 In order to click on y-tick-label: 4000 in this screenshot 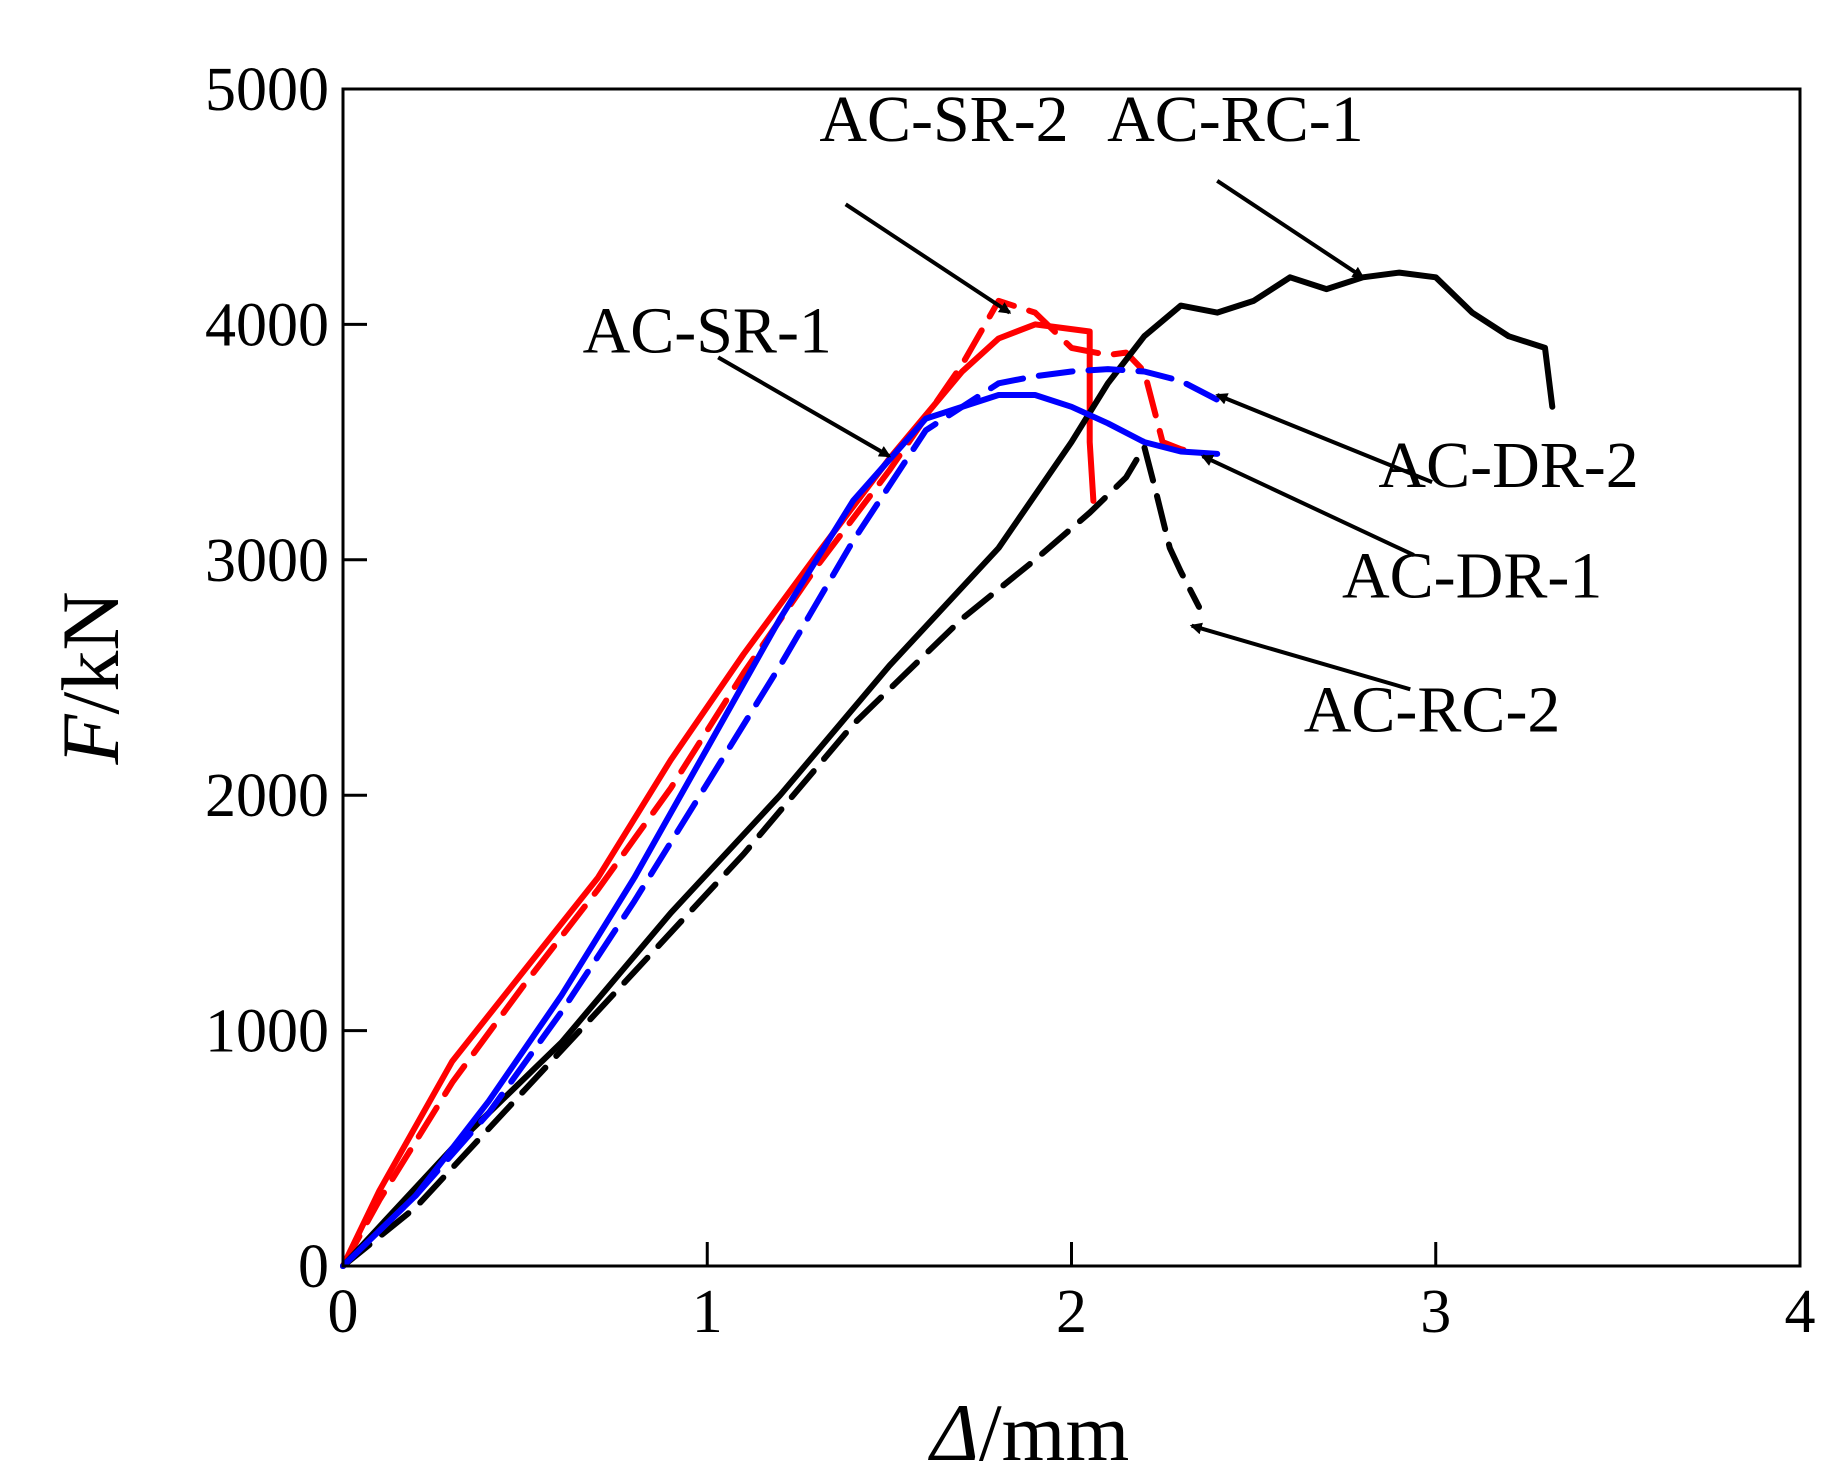, I will do `click(267, 325)`.